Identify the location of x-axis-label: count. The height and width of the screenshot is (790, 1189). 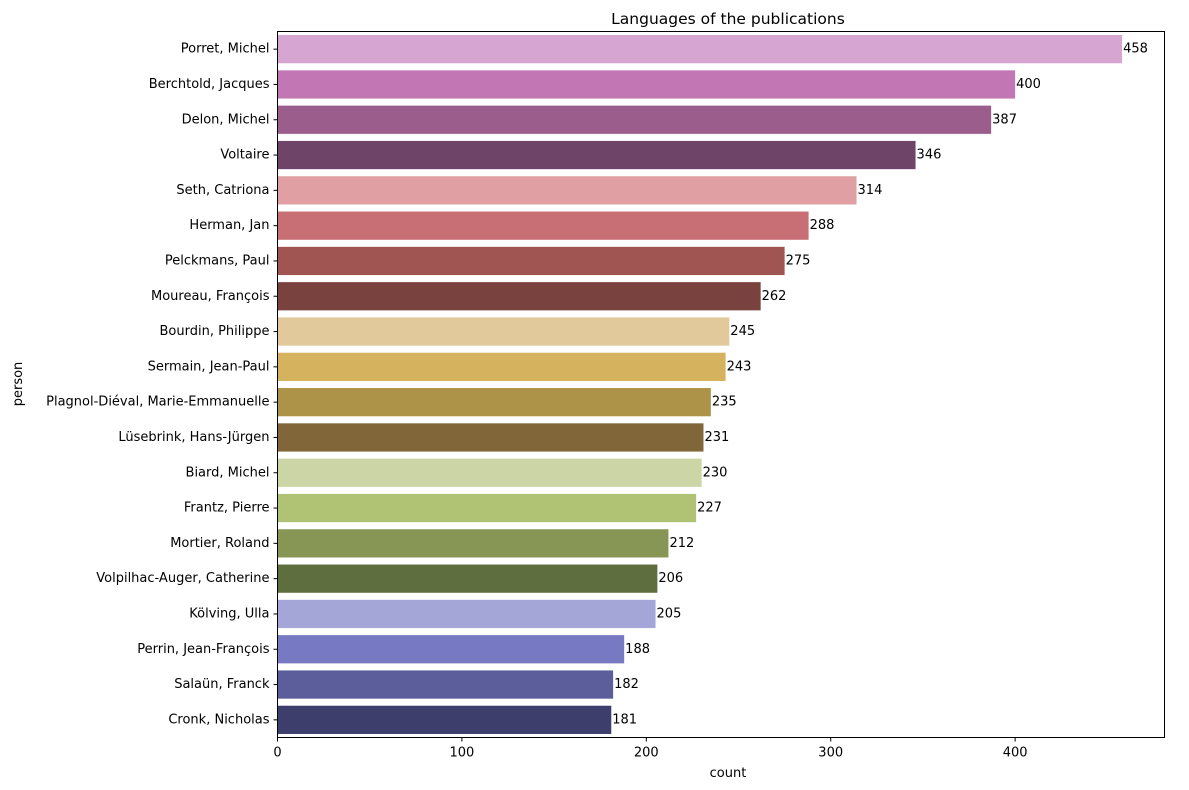
(728, 773).